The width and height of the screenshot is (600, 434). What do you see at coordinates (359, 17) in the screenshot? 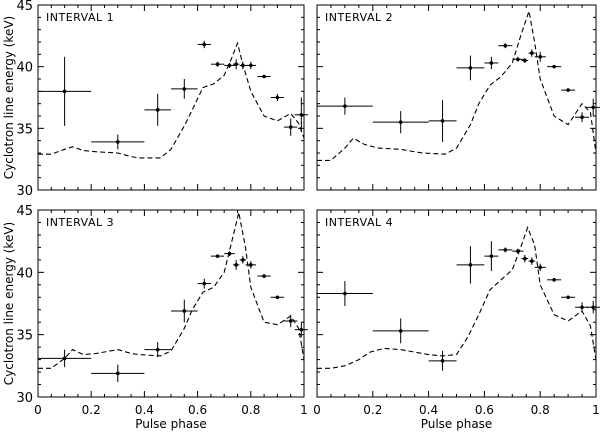
I see `panel-title: INTERVAL 2` at bounding box center [359, 17].